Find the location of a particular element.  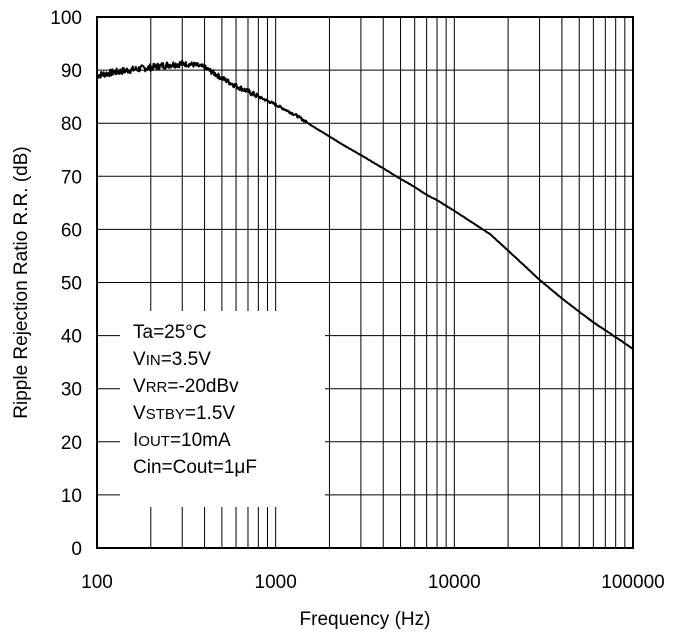

annotation-line: IOUT=10mA is located at coordinates (182, 440).